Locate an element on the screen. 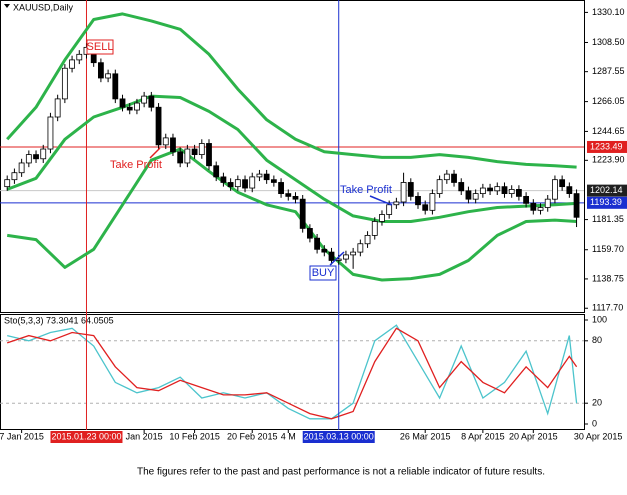 The height and width of the screenshot is (495, 627). level-label: 1193.39 is located at coordinates (606, 202).